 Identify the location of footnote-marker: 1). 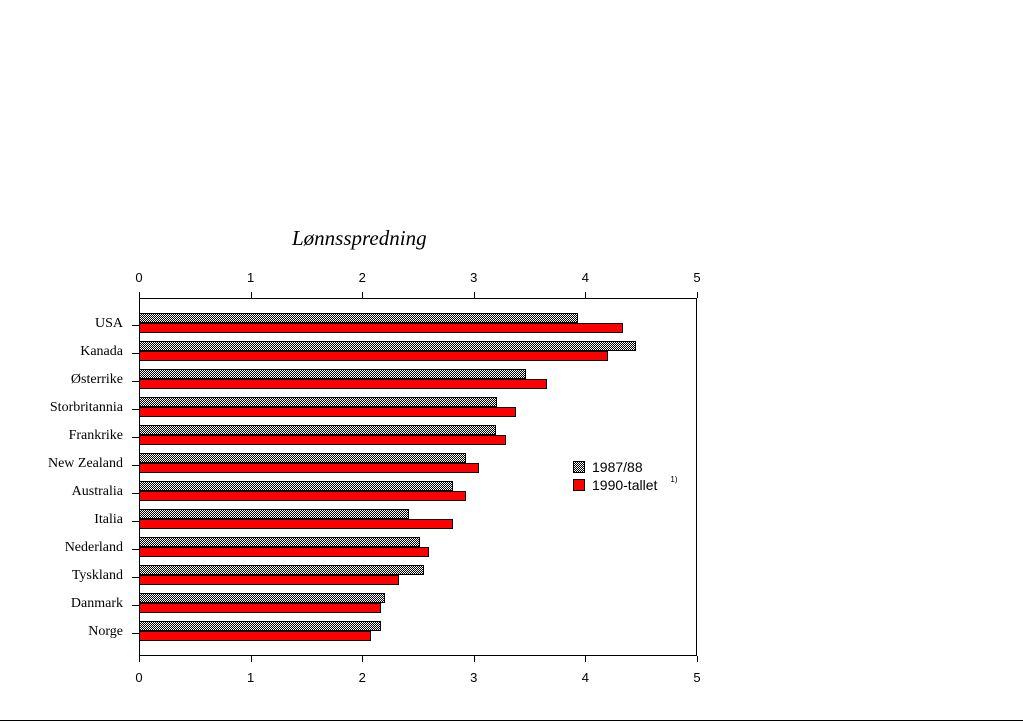
(674, 479).